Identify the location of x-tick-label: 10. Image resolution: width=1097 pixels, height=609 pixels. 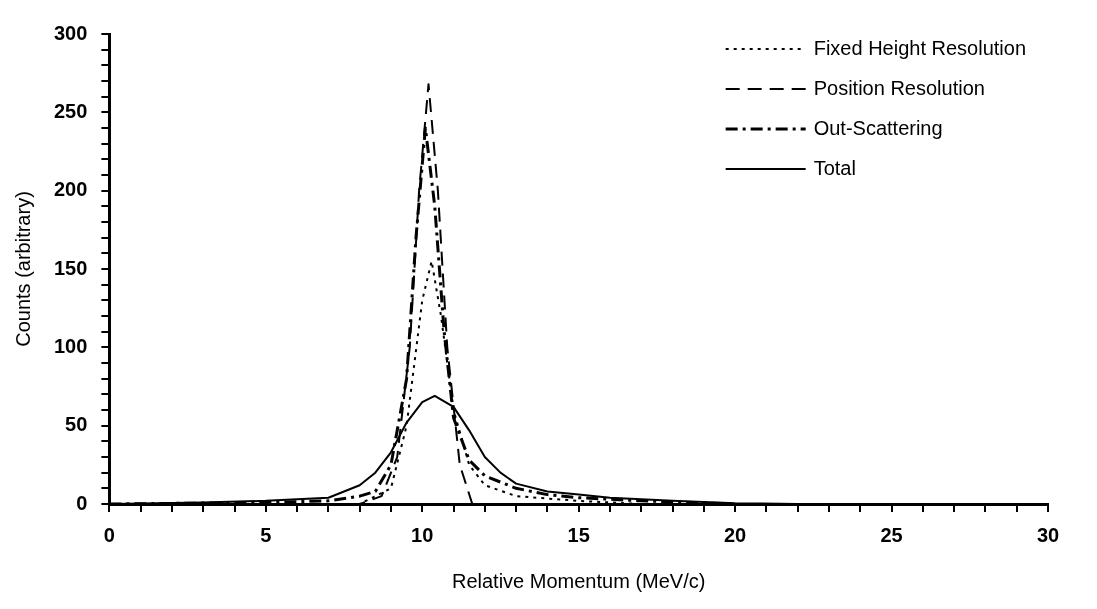
(422, 534).